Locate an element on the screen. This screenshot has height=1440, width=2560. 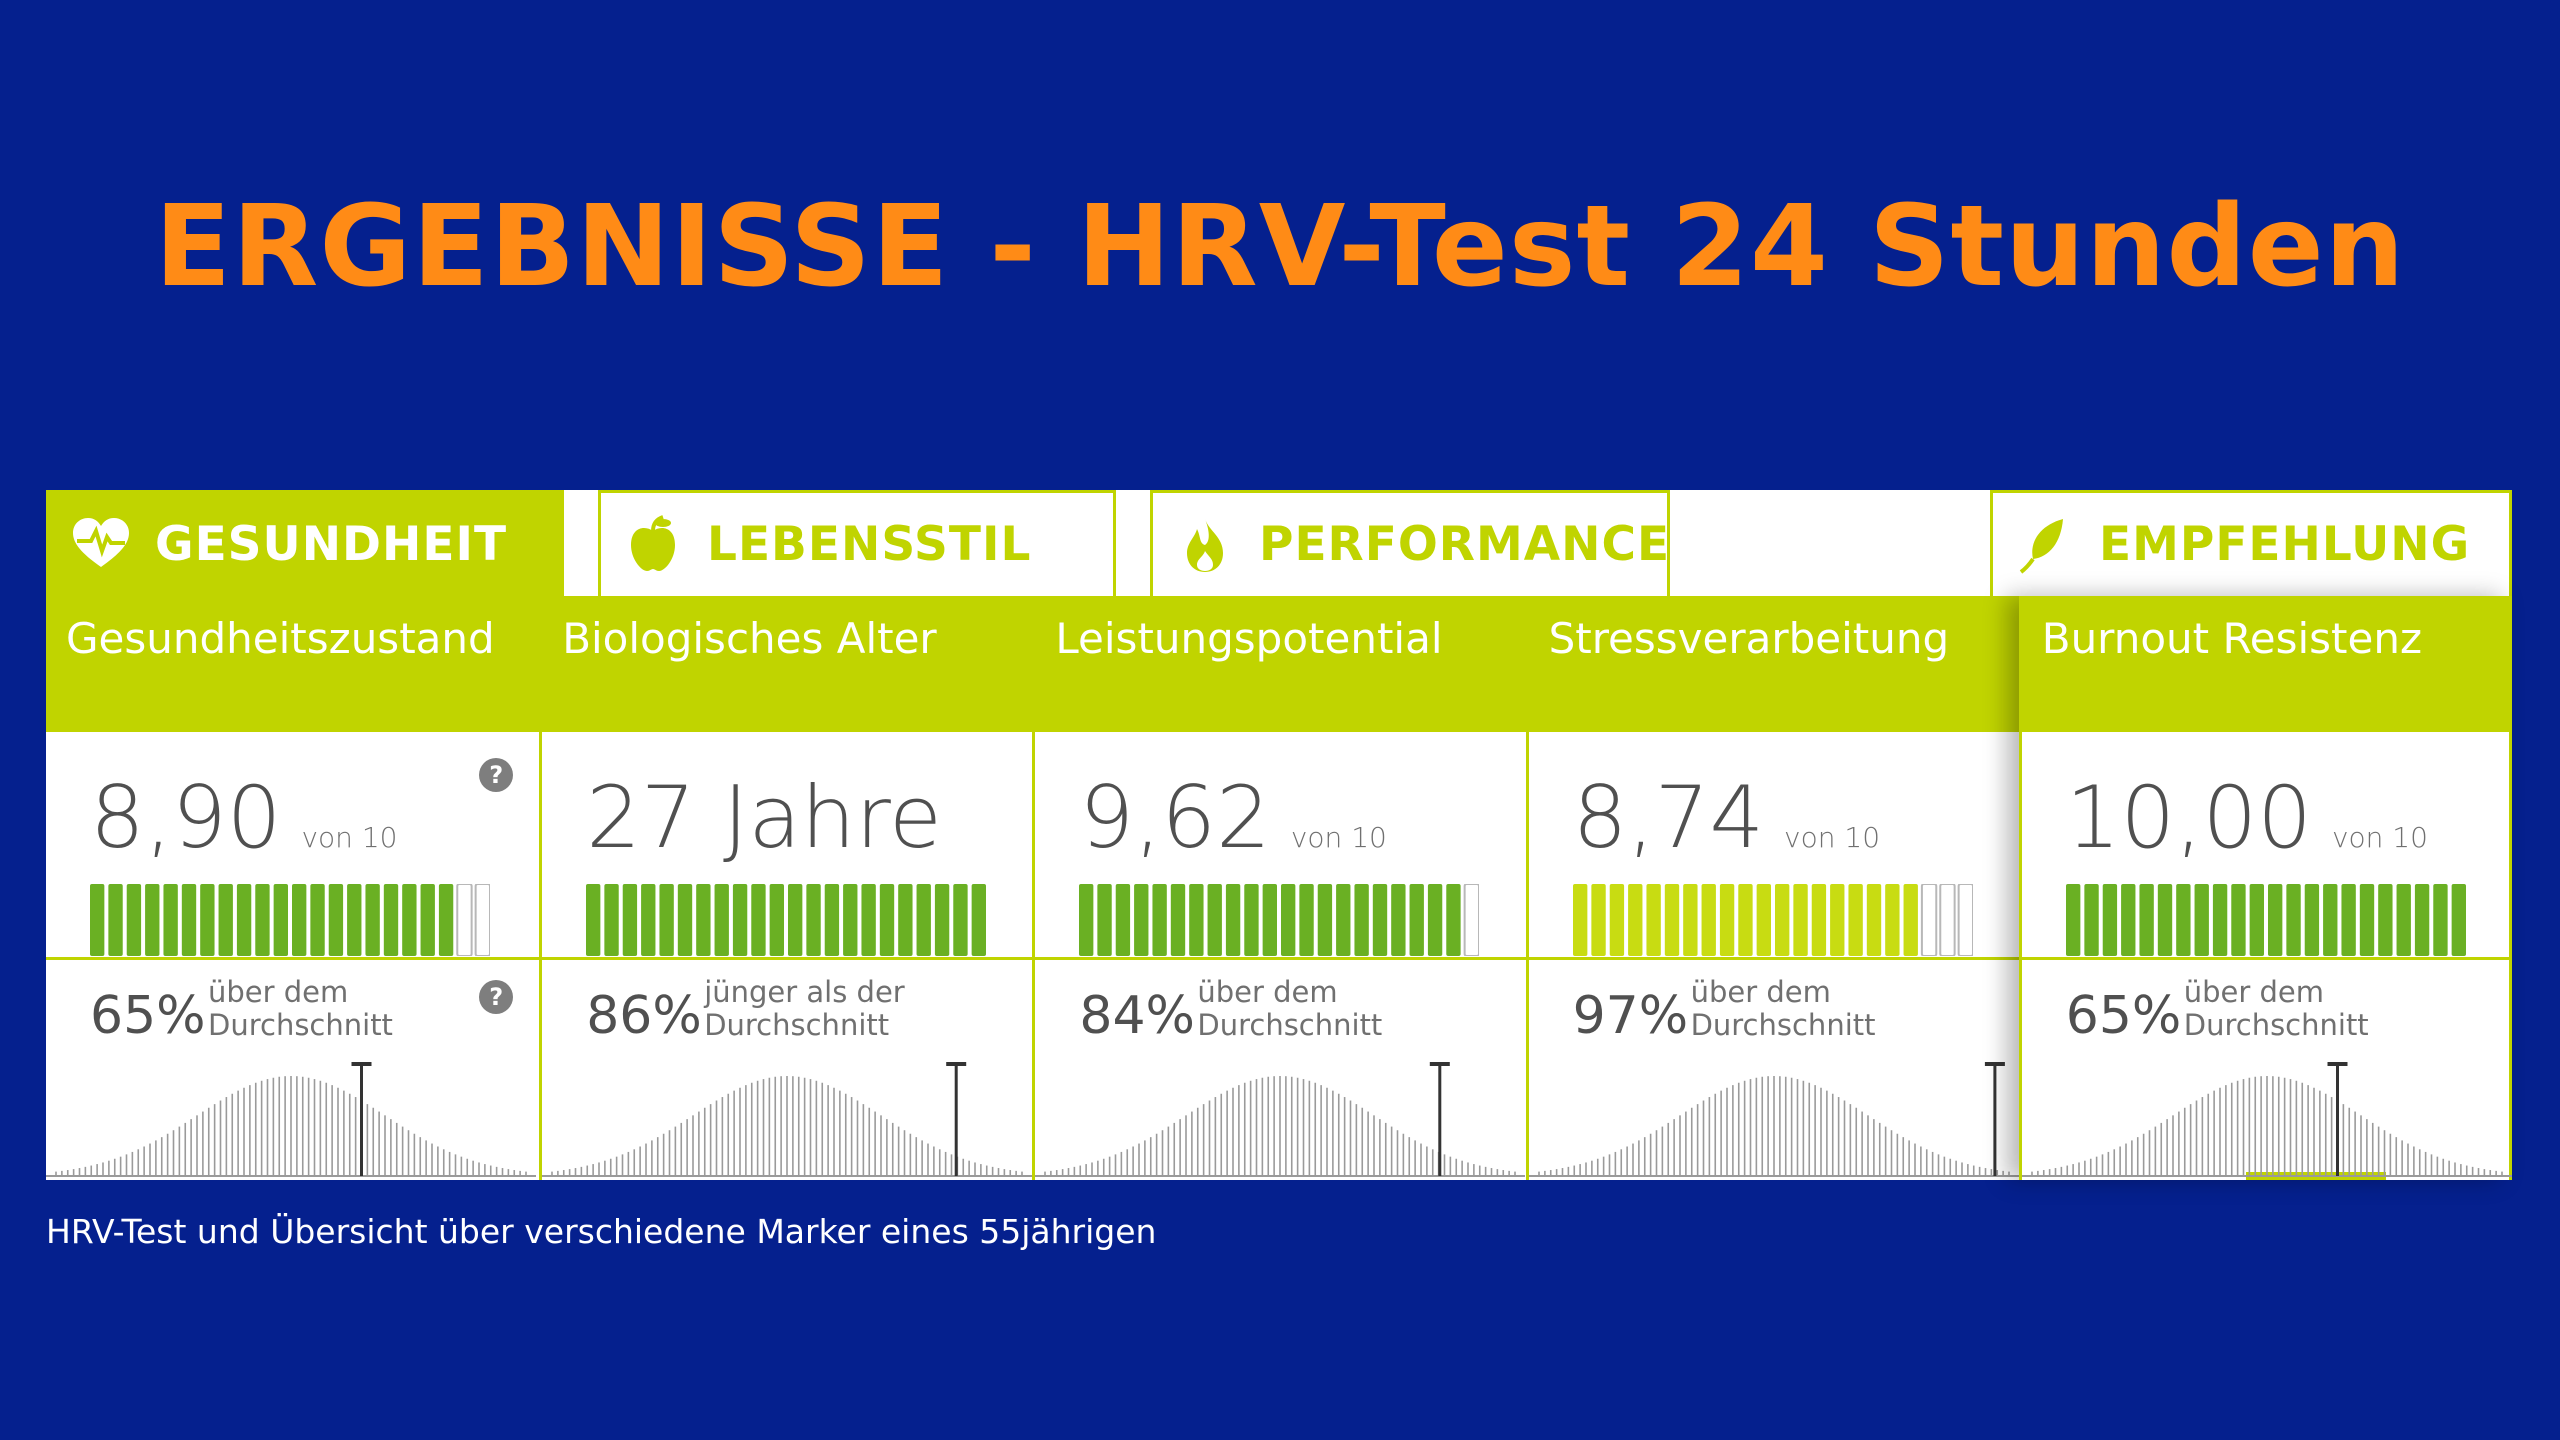
tab-lebensstil: LEBENSSTIL is located at coordinates (857, 543).